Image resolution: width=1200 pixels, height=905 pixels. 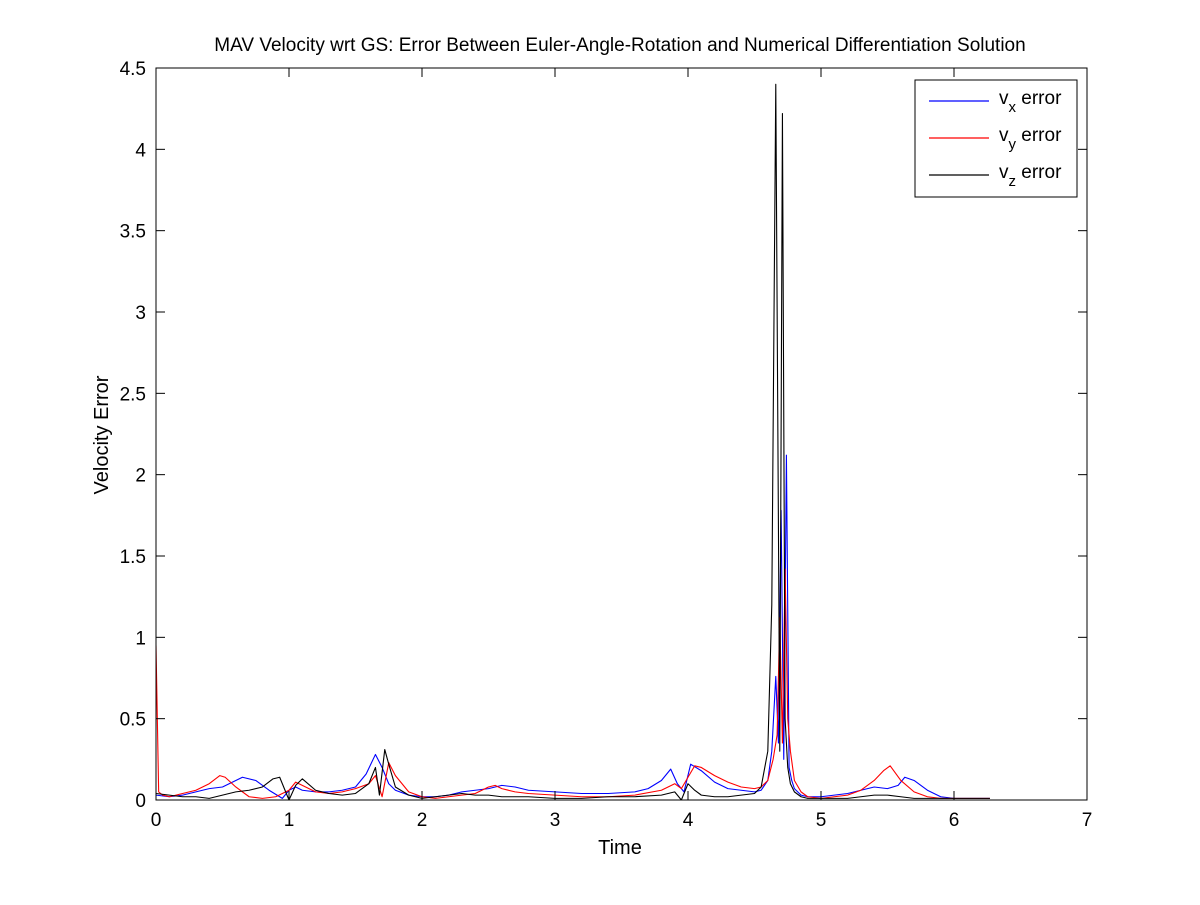 What do you see at coordinates (140, 150) in the screenshot?
I see `y-tick-label: 4` at bounding box center [140, 150].